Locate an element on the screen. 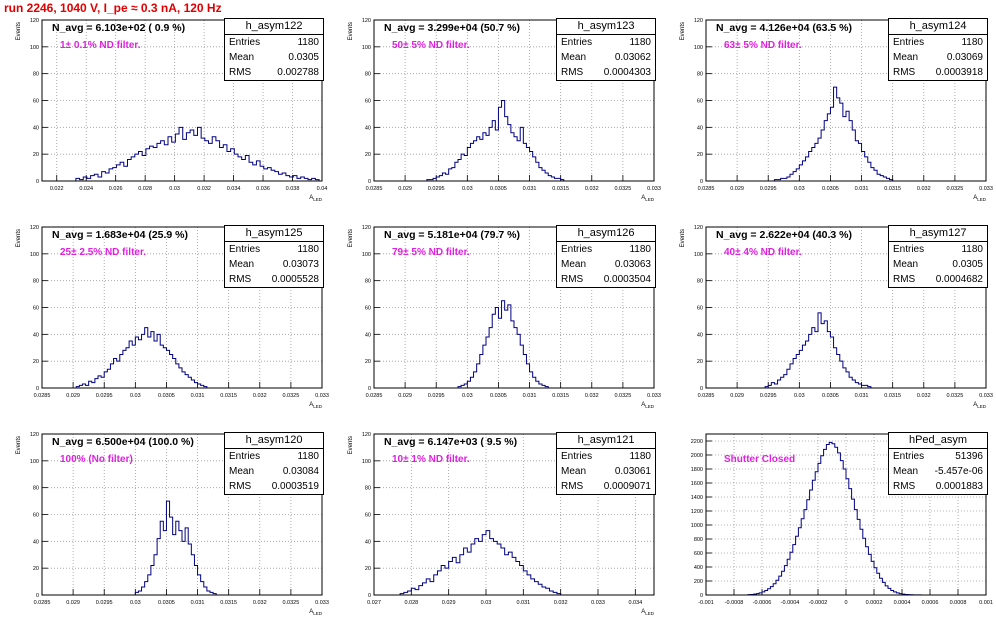 Image resolution: width=996 pixels, height=633 pixels. x-axis-title: ALED is located at coordinates (316, 198).